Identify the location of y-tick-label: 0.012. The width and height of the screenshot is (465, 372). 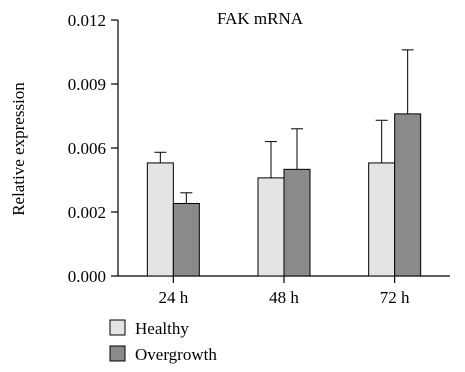
(87, 20).